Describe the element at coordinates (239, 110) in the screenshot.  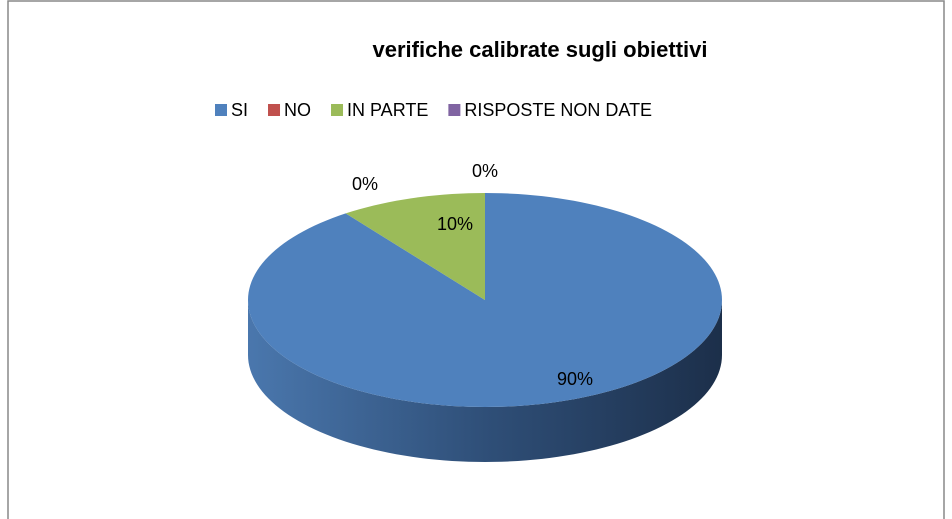
I see `legend-label: SI` at that location.